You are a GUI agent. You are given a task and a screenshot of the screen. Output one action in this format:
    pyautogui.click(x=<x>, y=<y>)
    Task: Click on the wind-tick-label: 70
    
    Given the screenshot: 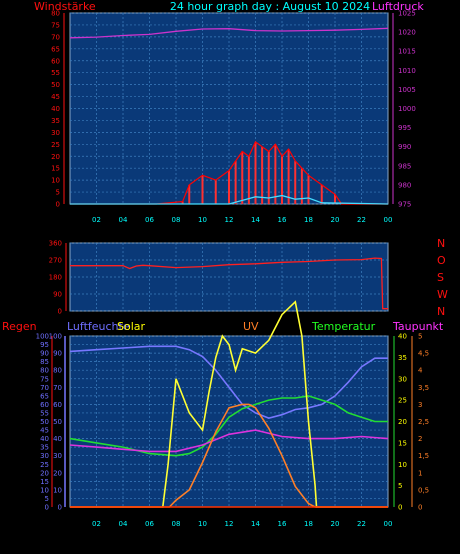 What is the action you would take?
    pyautogui.click(x=55, y=37)
    